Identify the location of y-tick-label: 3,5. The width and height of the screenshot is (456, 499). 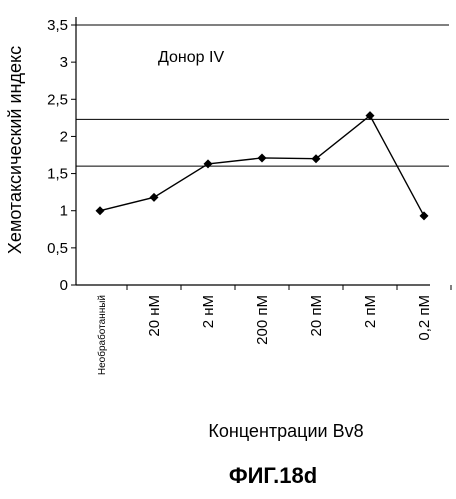
(57, 25).